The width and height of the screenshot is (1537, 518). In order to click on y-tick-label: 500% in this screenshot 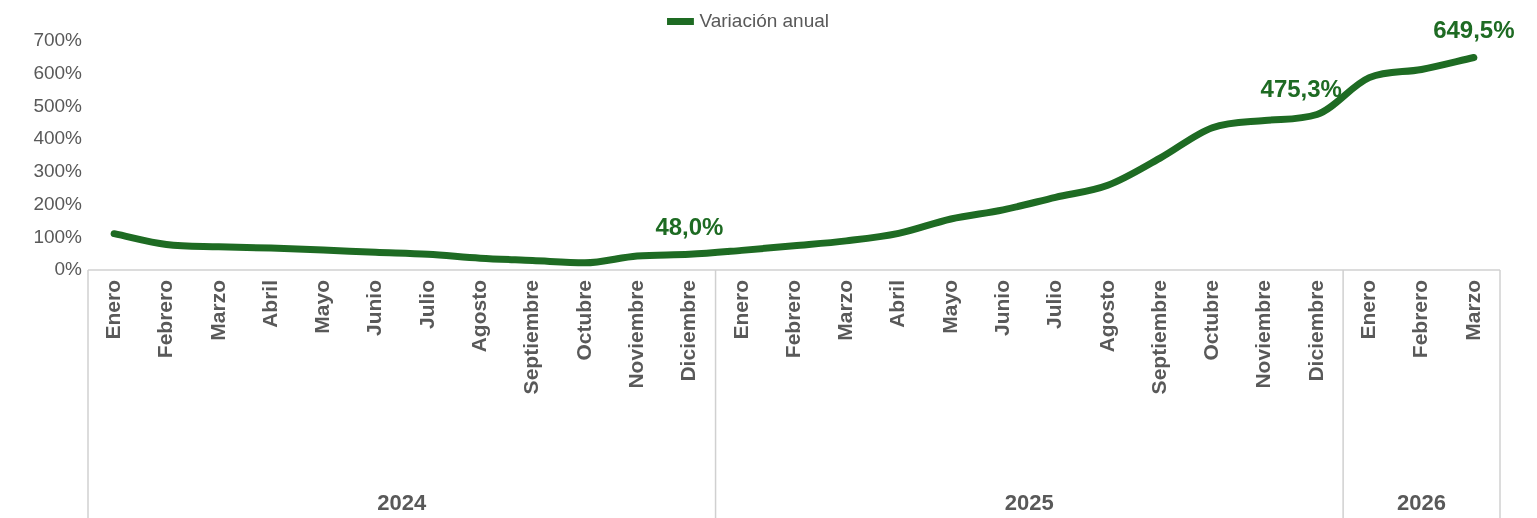, I will do `click(58, 105)`.